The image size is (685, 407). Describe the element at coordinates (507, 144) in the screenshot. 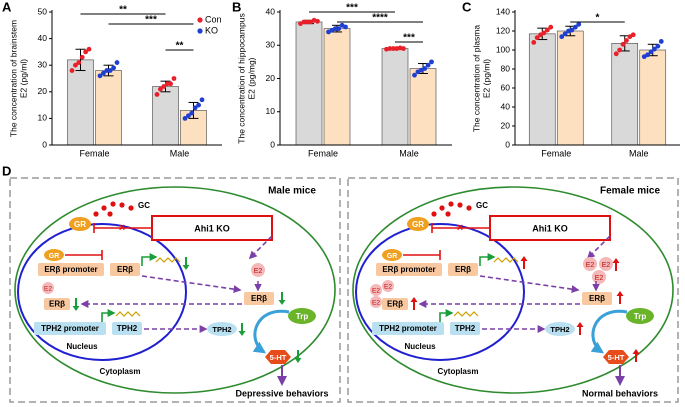

I see `y-tick-label: 0` at that location.